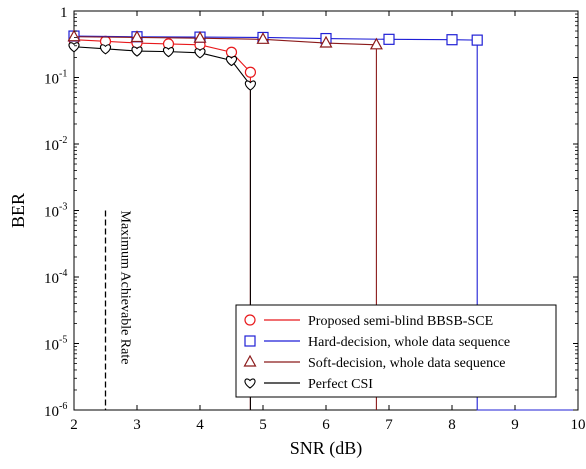 The image size is (586, 469). What do you see at coordinates (55, 344) in the screenshot?
I see `y-tick-label: 10⁻⁵` at bounding box center [55, 344].